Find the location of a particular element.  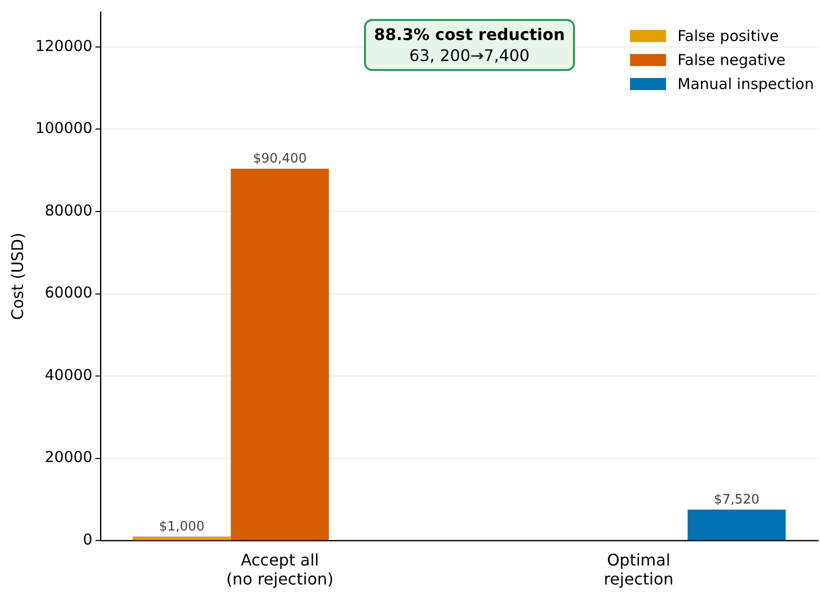

legend-label: Manual inspection is located at coordinates (746, 84).